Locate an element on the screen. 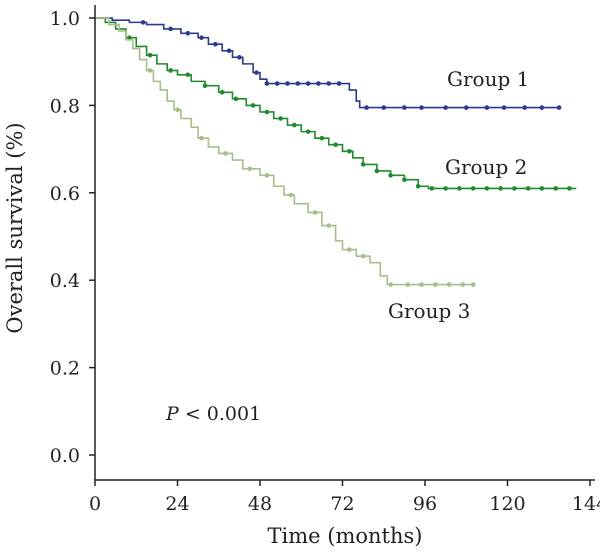 Image resolution: width=600 pixels, height=555 pixels. y-axis-title: Overall survival (%) is located at coordinates (15, 227).